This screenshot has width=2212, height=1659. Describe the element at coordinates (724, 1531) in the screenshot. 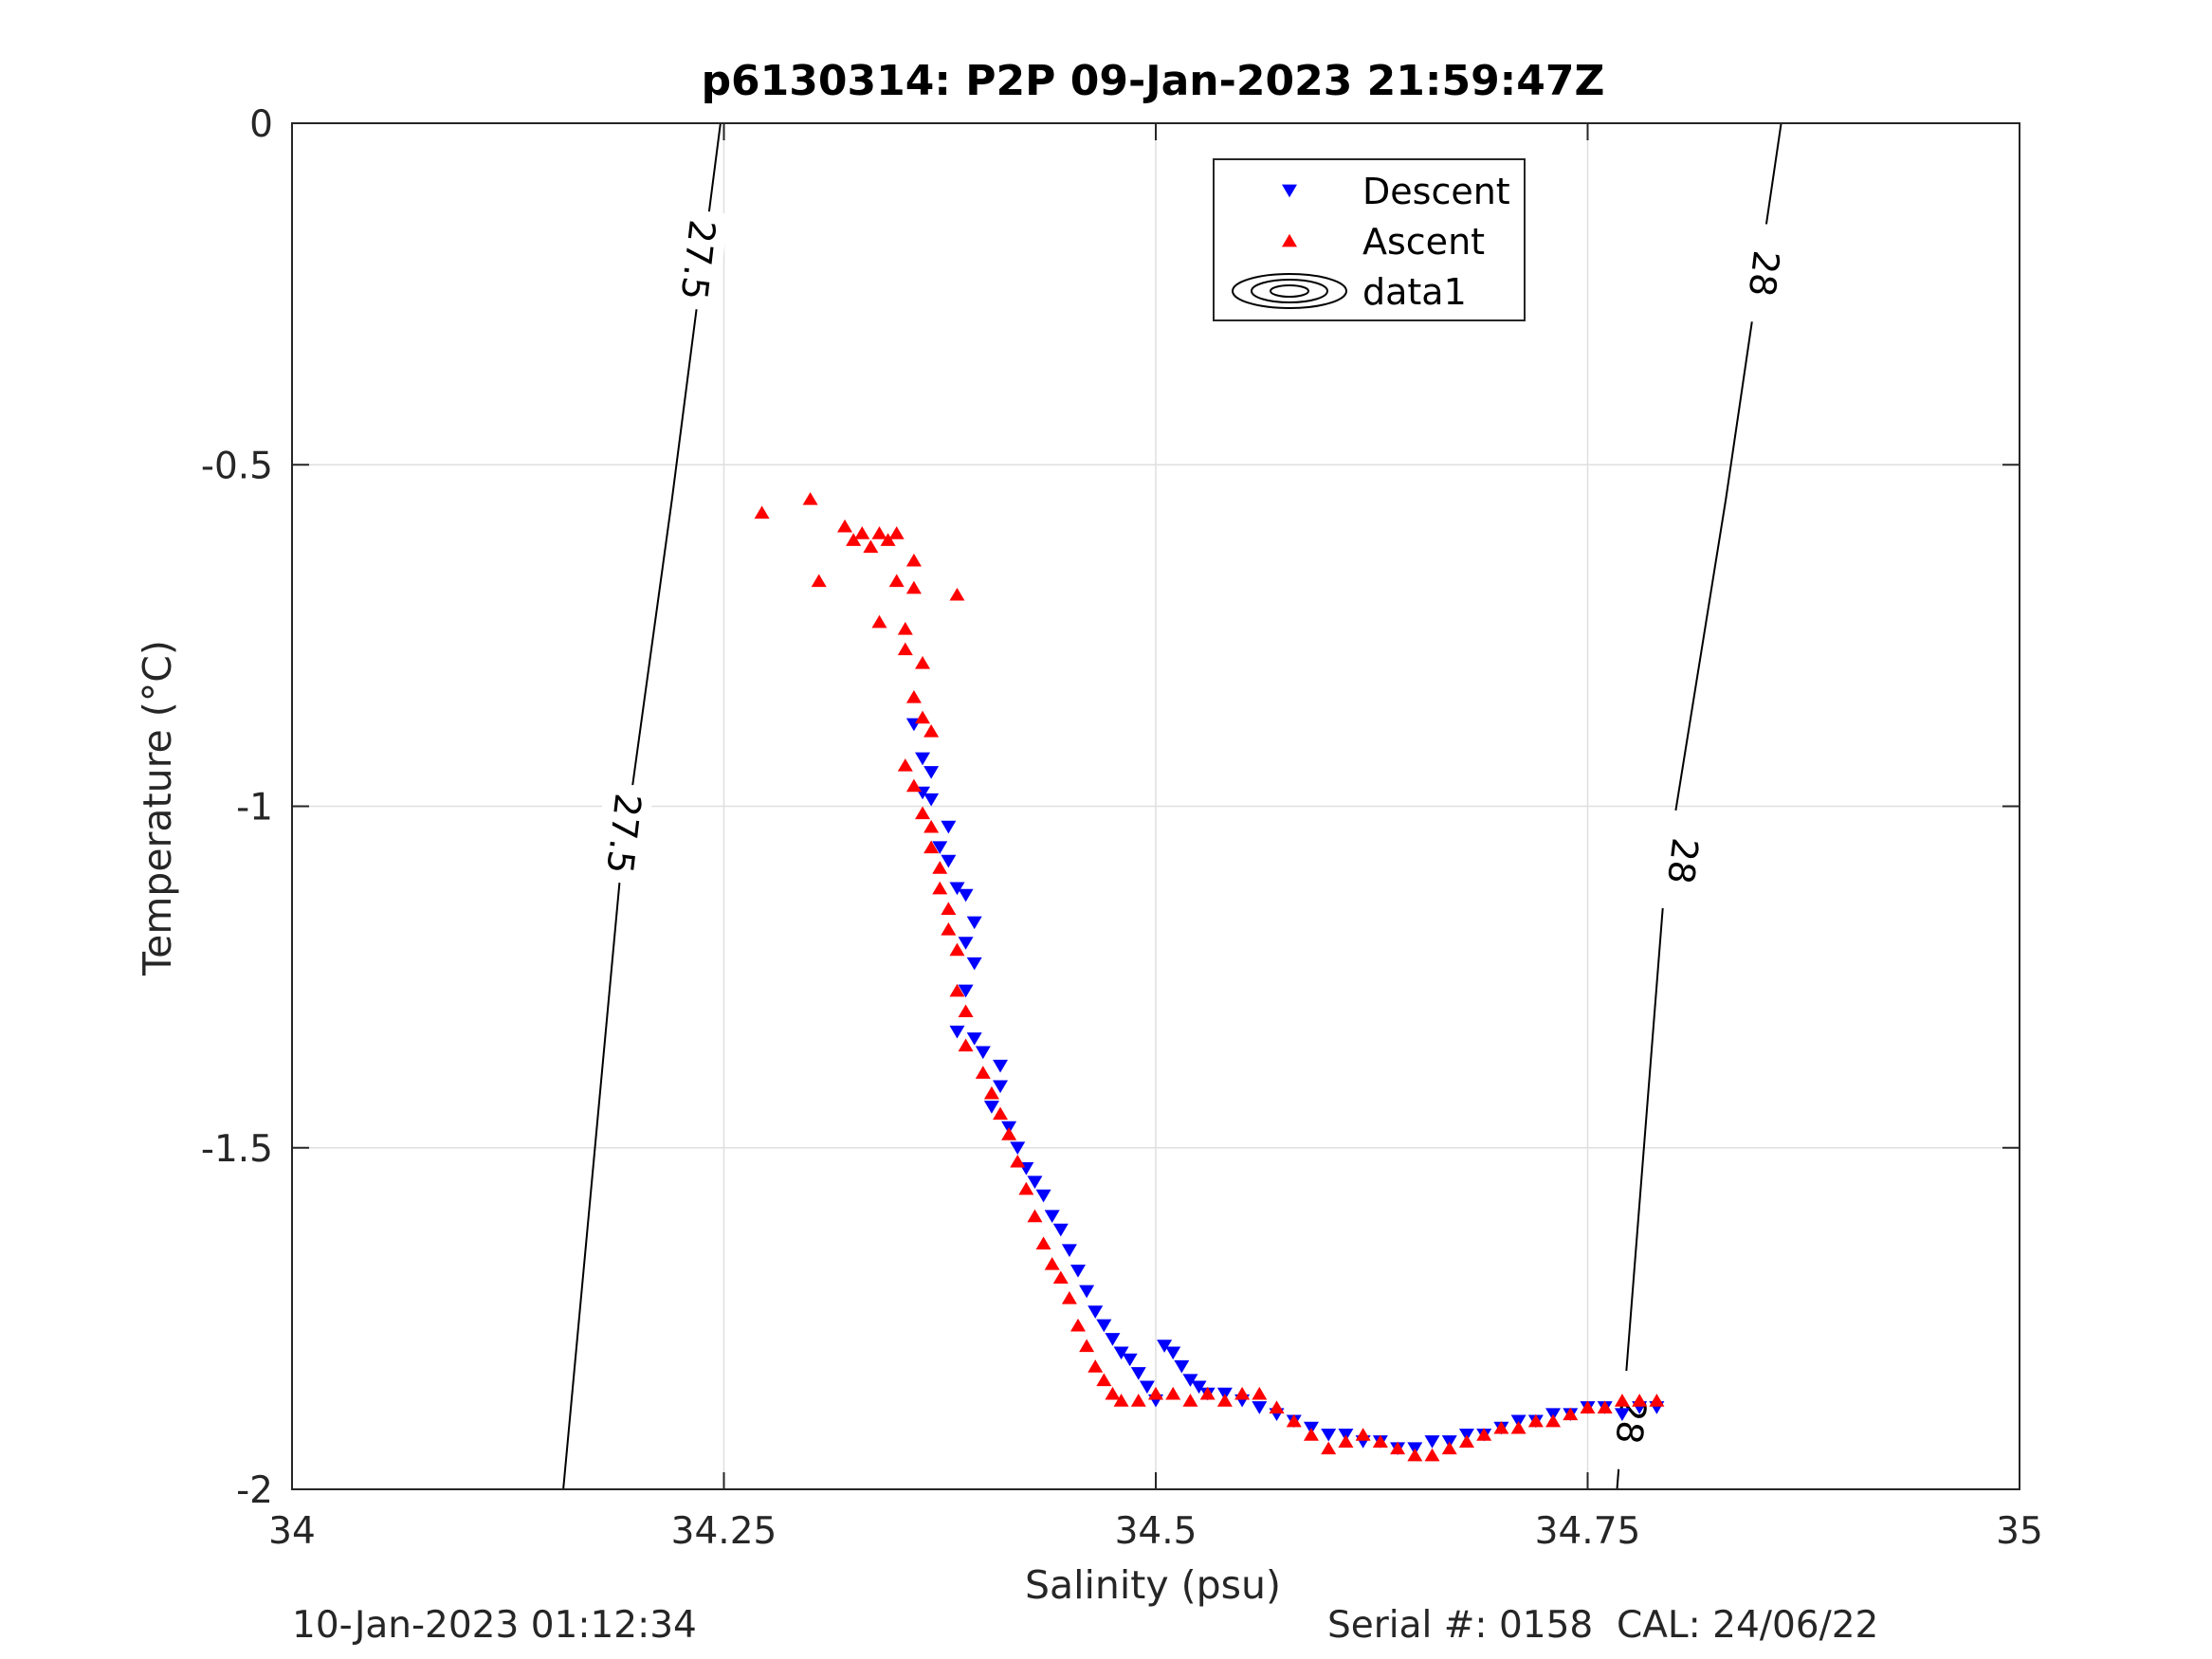

I see `x-tick-label: 34.25` at that location.